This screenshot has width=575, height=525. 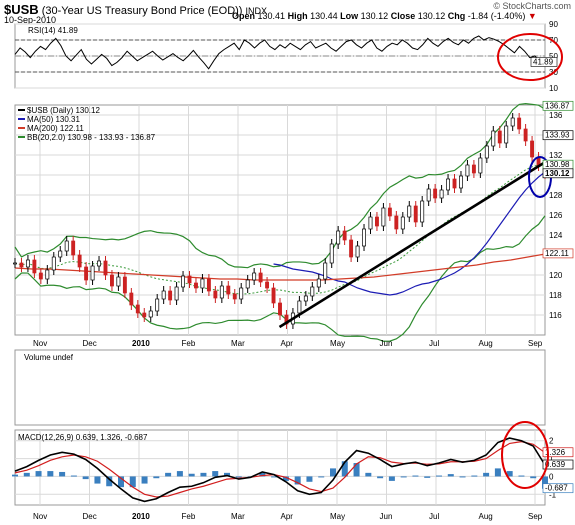 I want to click on macd-month-label: Nov, so click(x=40, y=516).